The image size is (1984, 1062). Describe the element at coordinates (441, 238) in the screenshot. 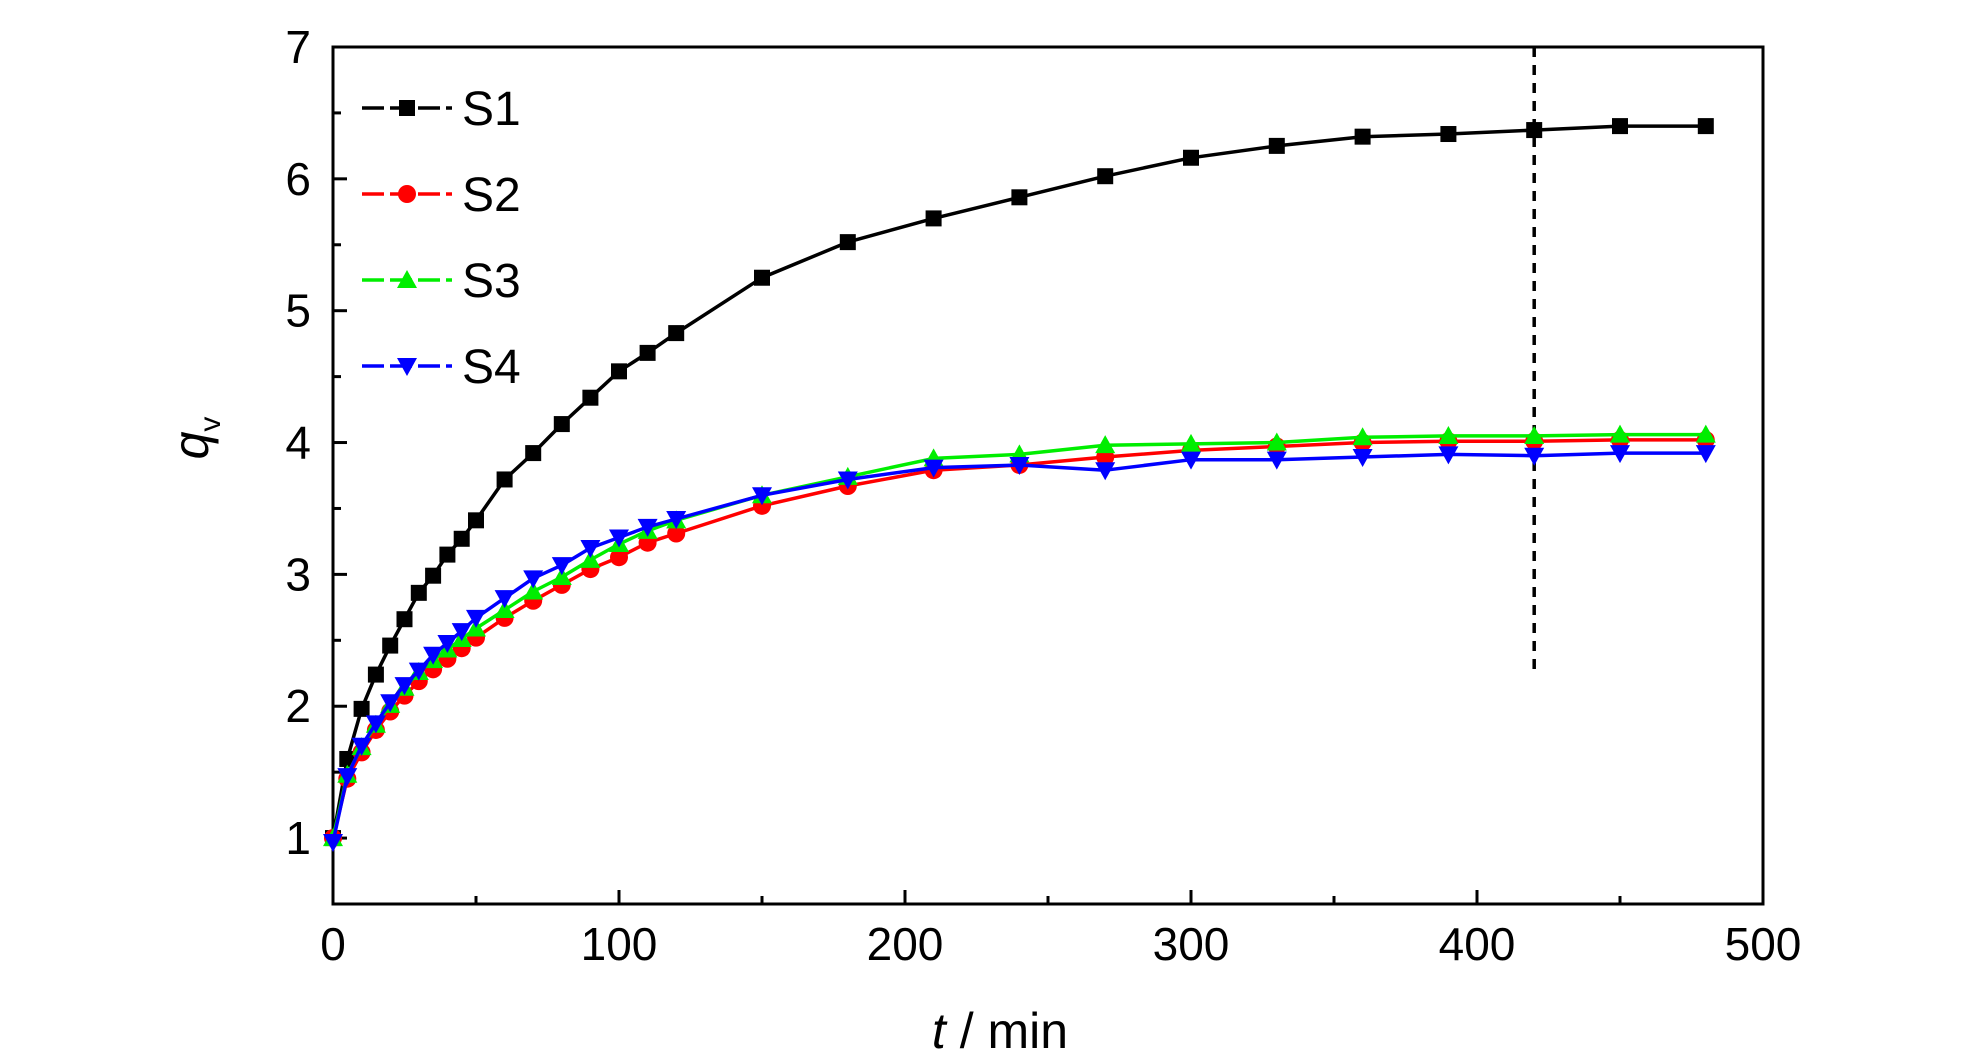

I see `legend: S1 S2 S3 S4` at that location.